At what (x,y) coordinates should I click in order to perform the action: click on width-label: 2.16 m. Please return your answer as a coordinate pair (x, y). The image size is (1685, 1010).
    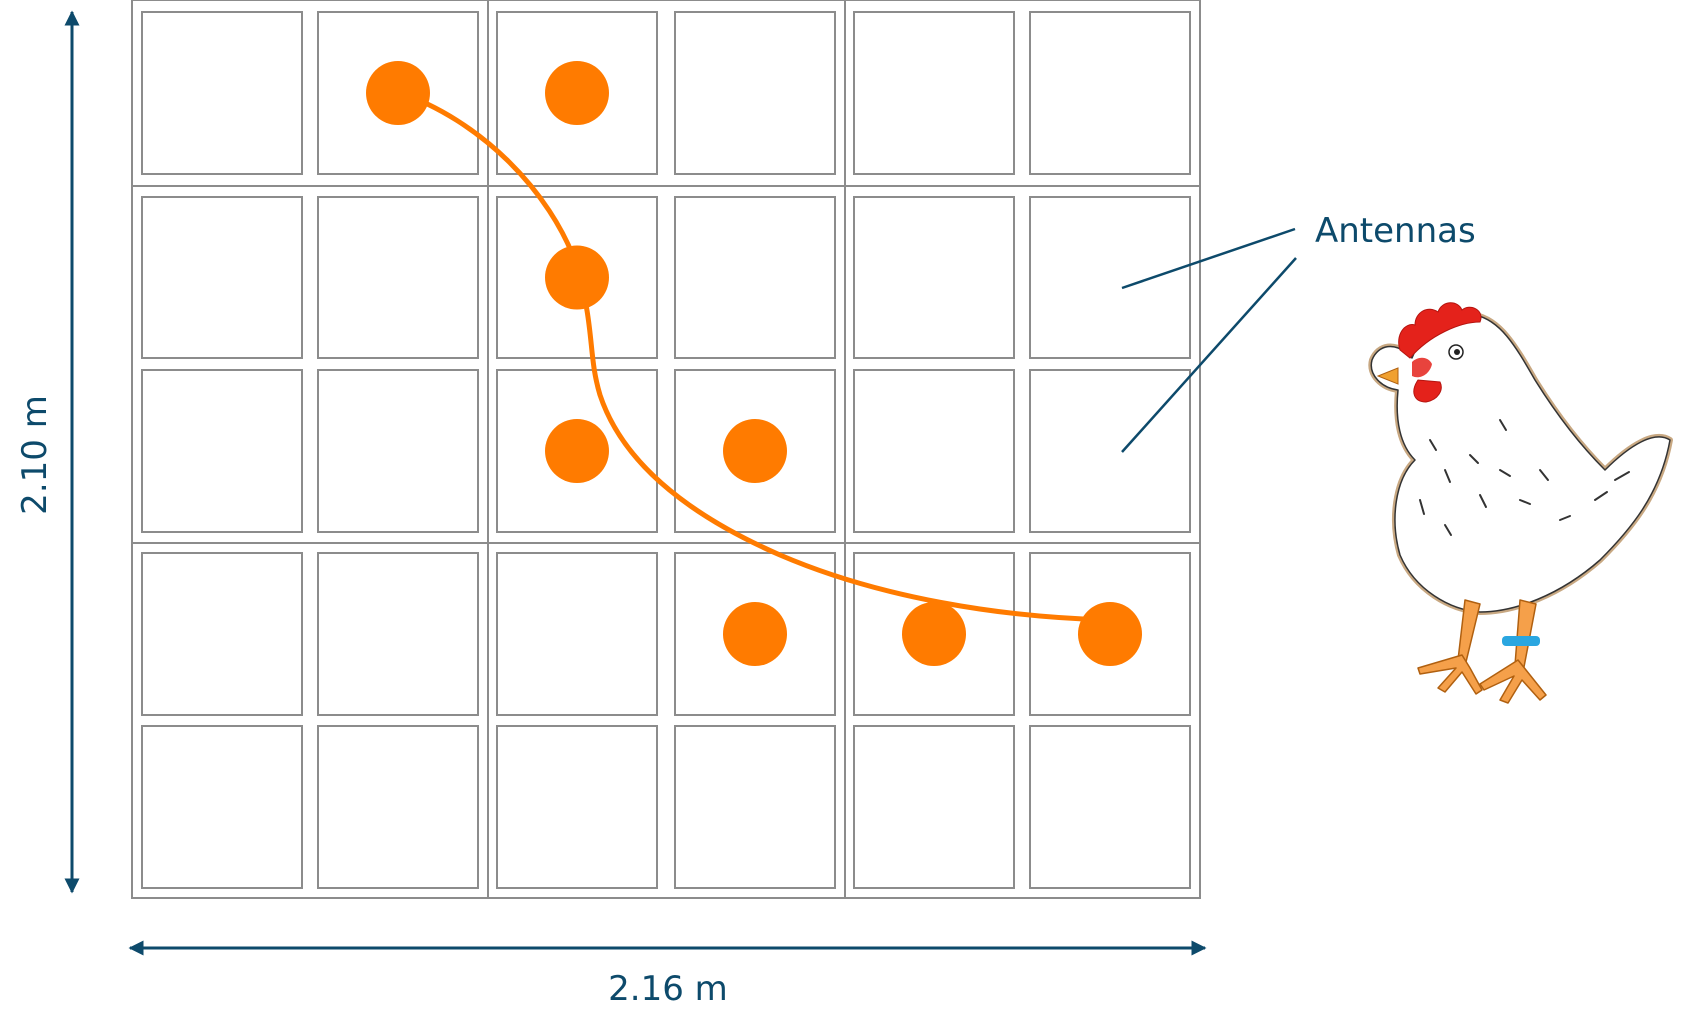
    Looking at the image, I should click on (668, 989).